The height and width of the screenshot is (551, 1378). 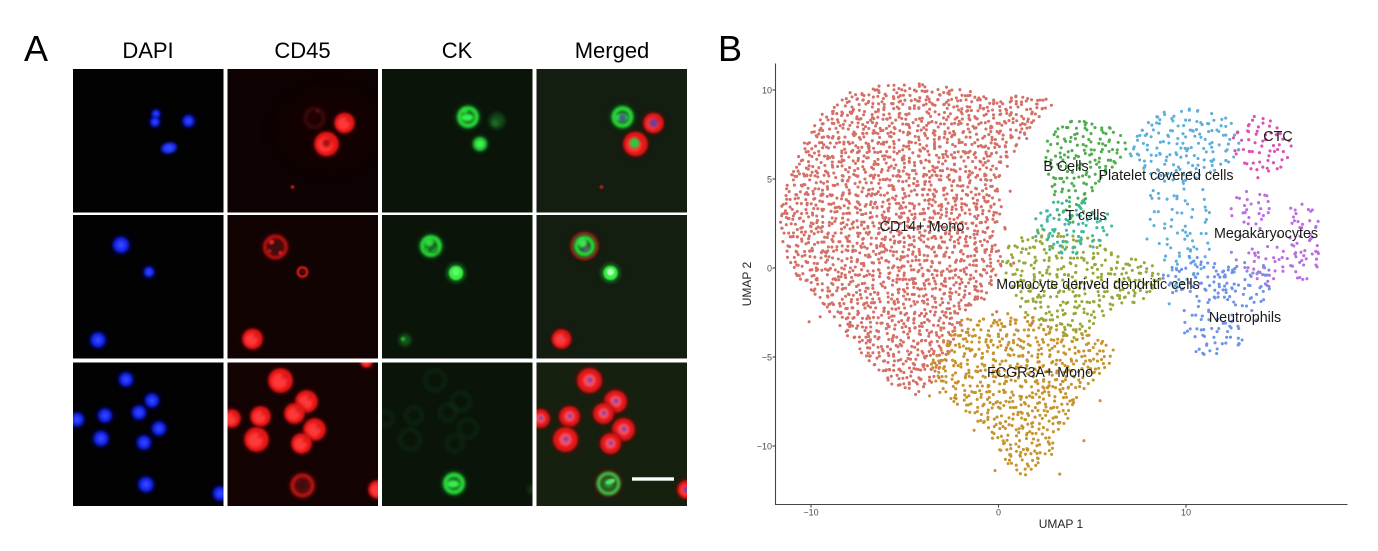 What do you see at coordinates (1165, 176) in the screenshot?
I see `svg-text: Platelet covered cells` at bounding box center [1165, 176].